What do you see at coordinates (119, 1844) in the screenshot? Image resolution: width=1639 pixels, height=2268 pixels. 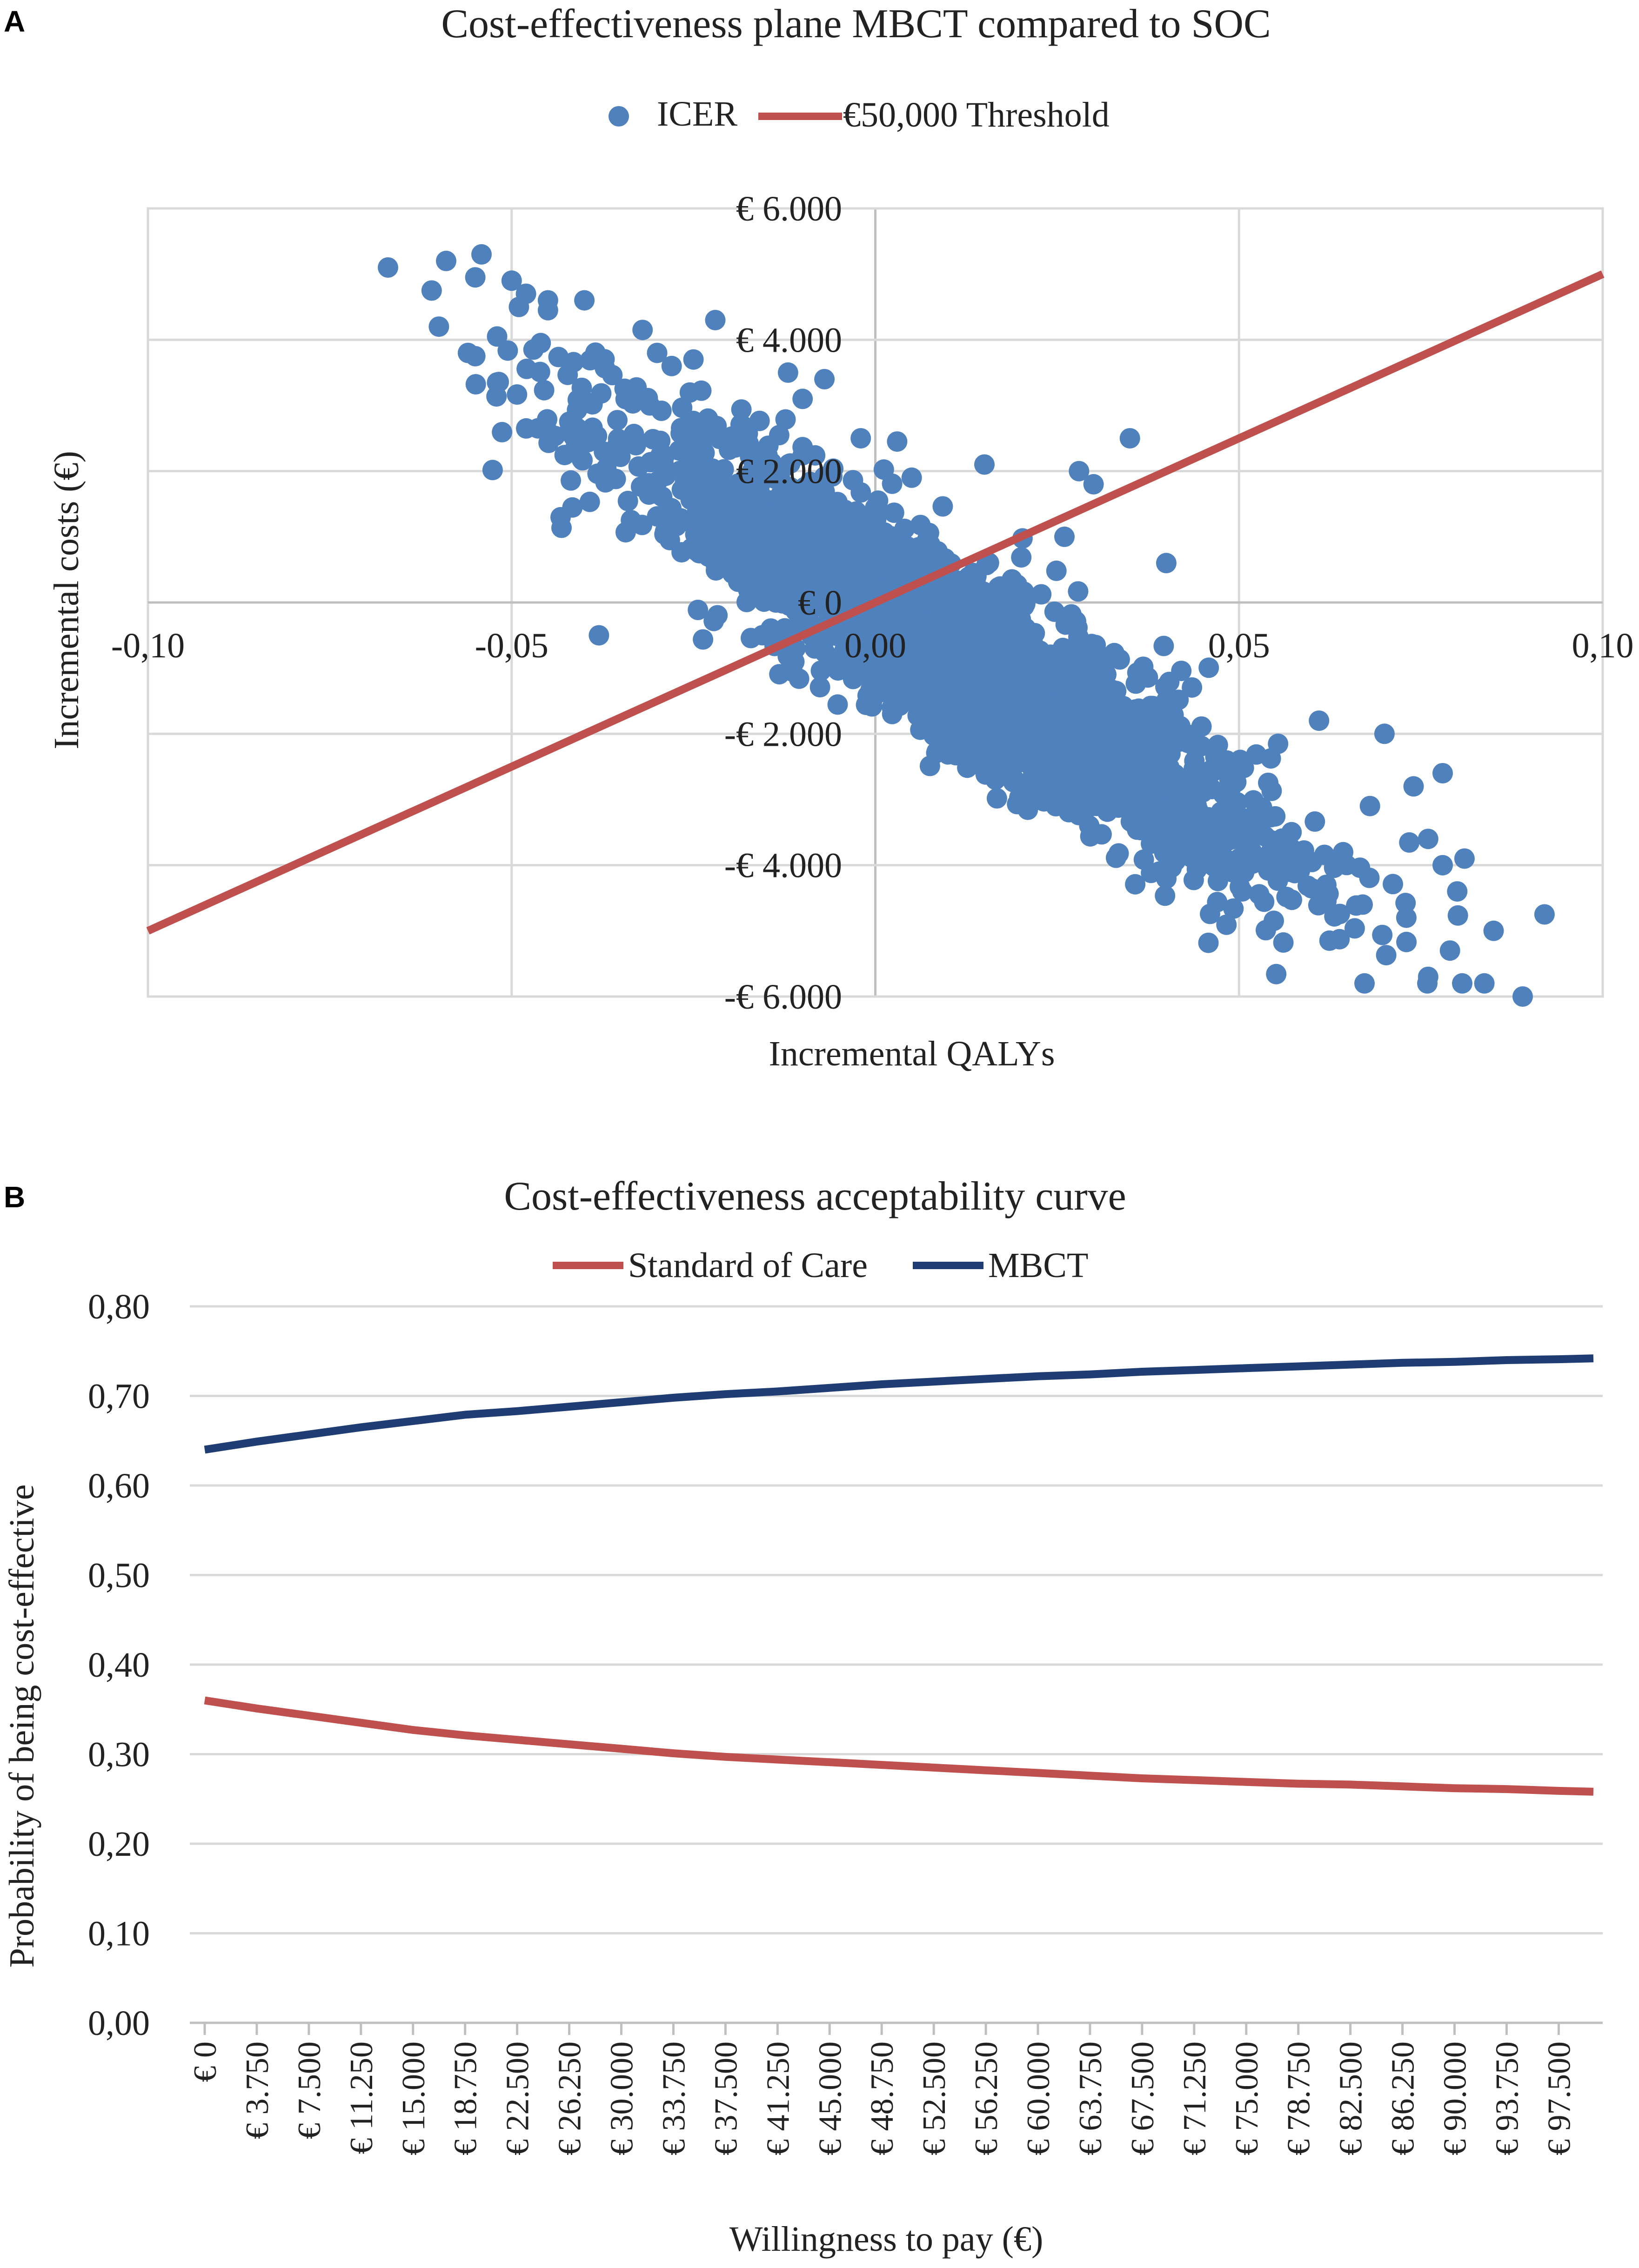 I see `y-tick-label: 0,20` at bounding box center [119, 1844].